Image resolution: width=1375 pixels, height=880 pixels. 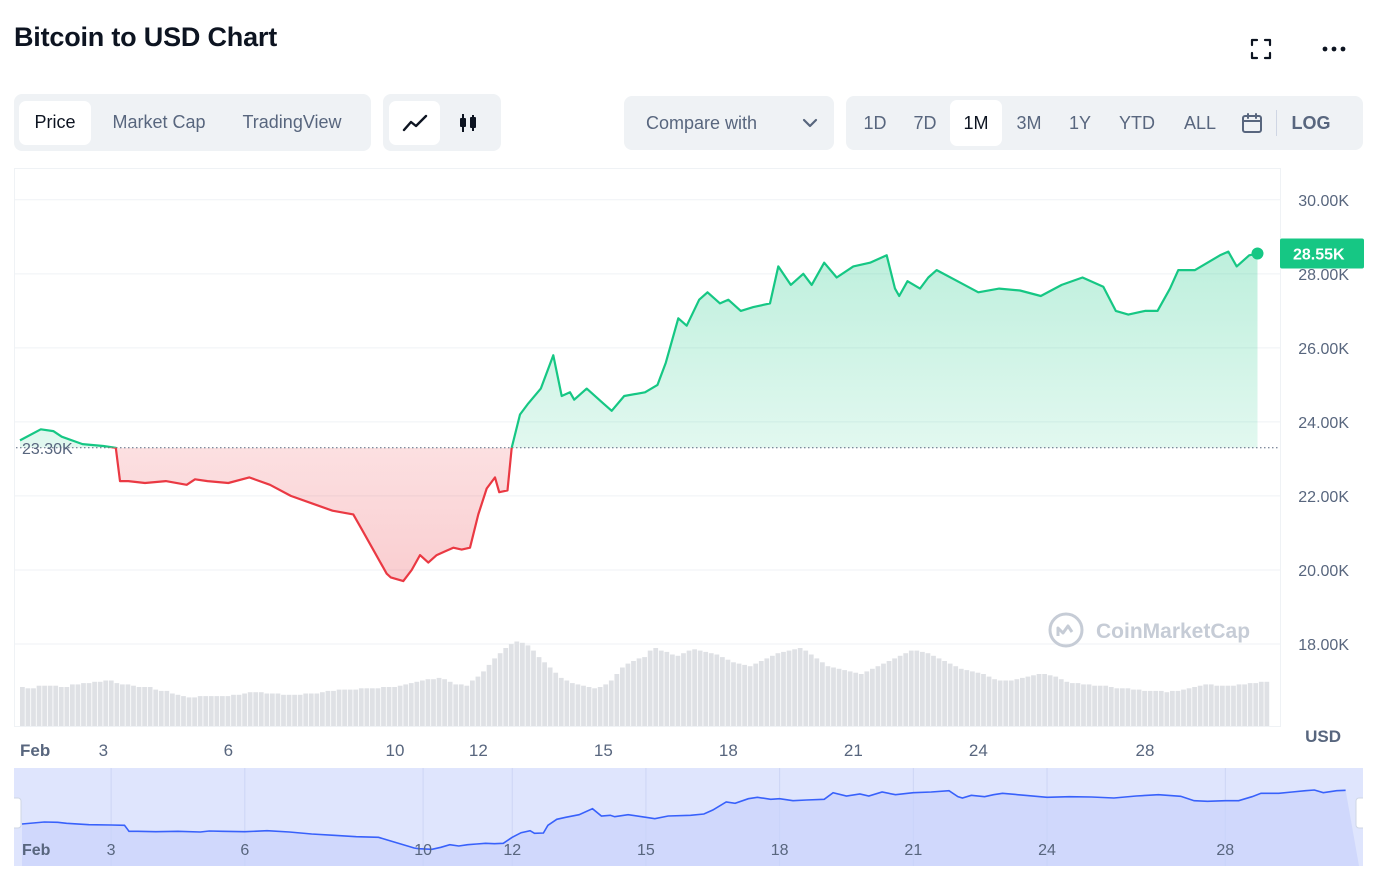 I want to click on range-selector: 1D 7D 1M 3M 1Y YTD ALL LOG, so click(x=1104, y=123).